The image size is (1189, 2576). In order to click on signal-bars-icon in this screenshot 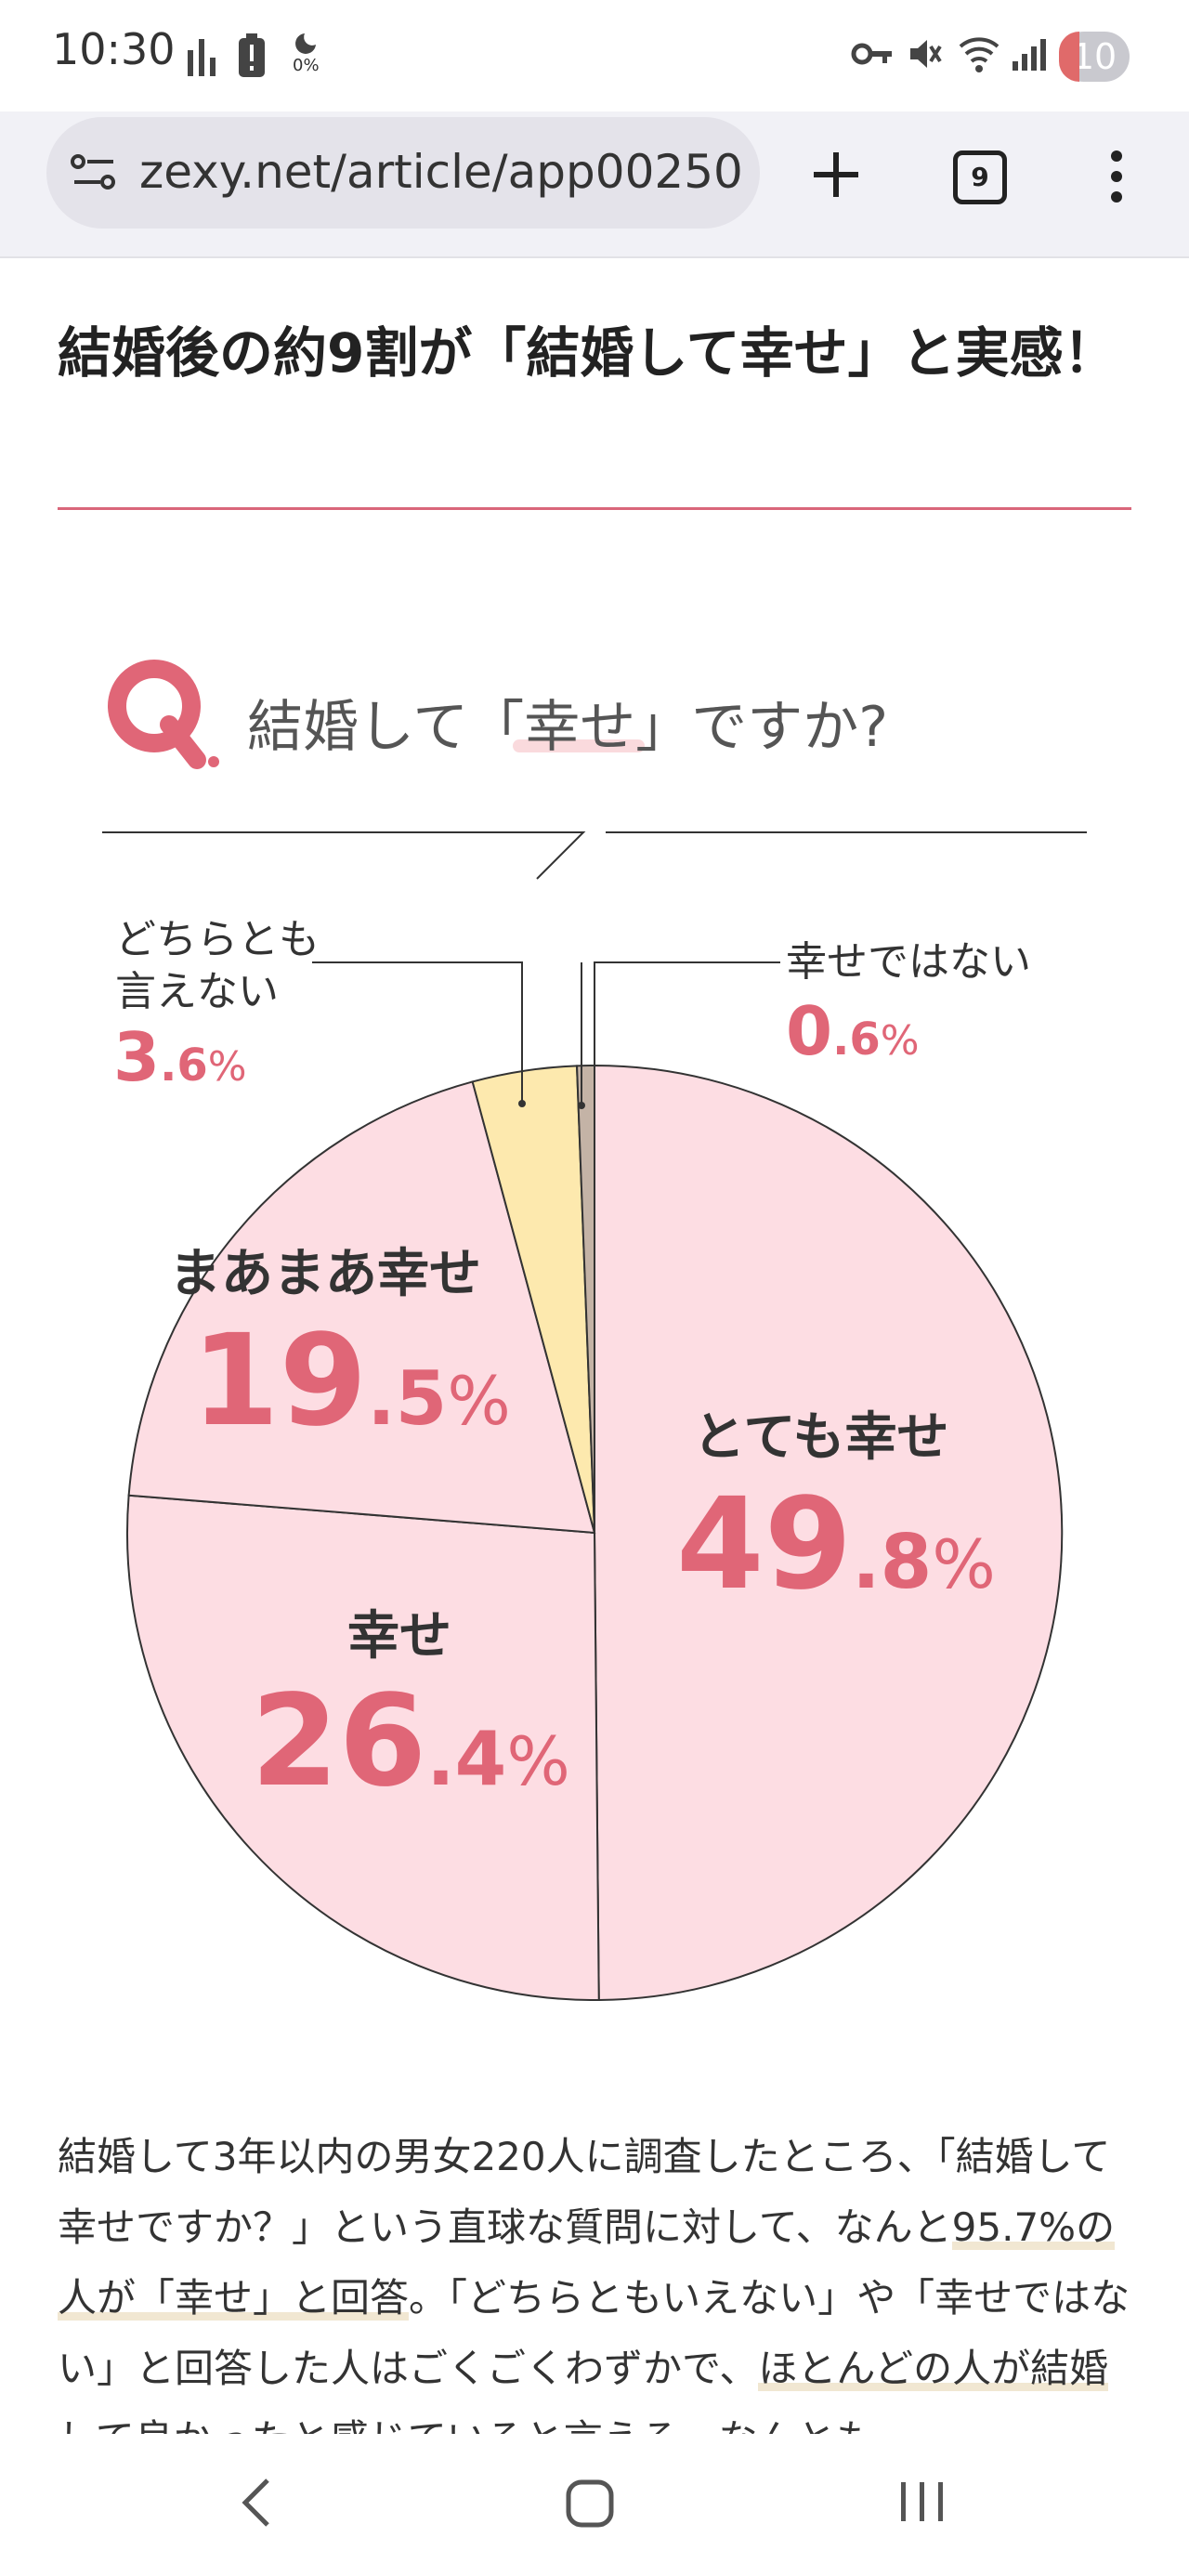, I will do `click(202, 58)`.